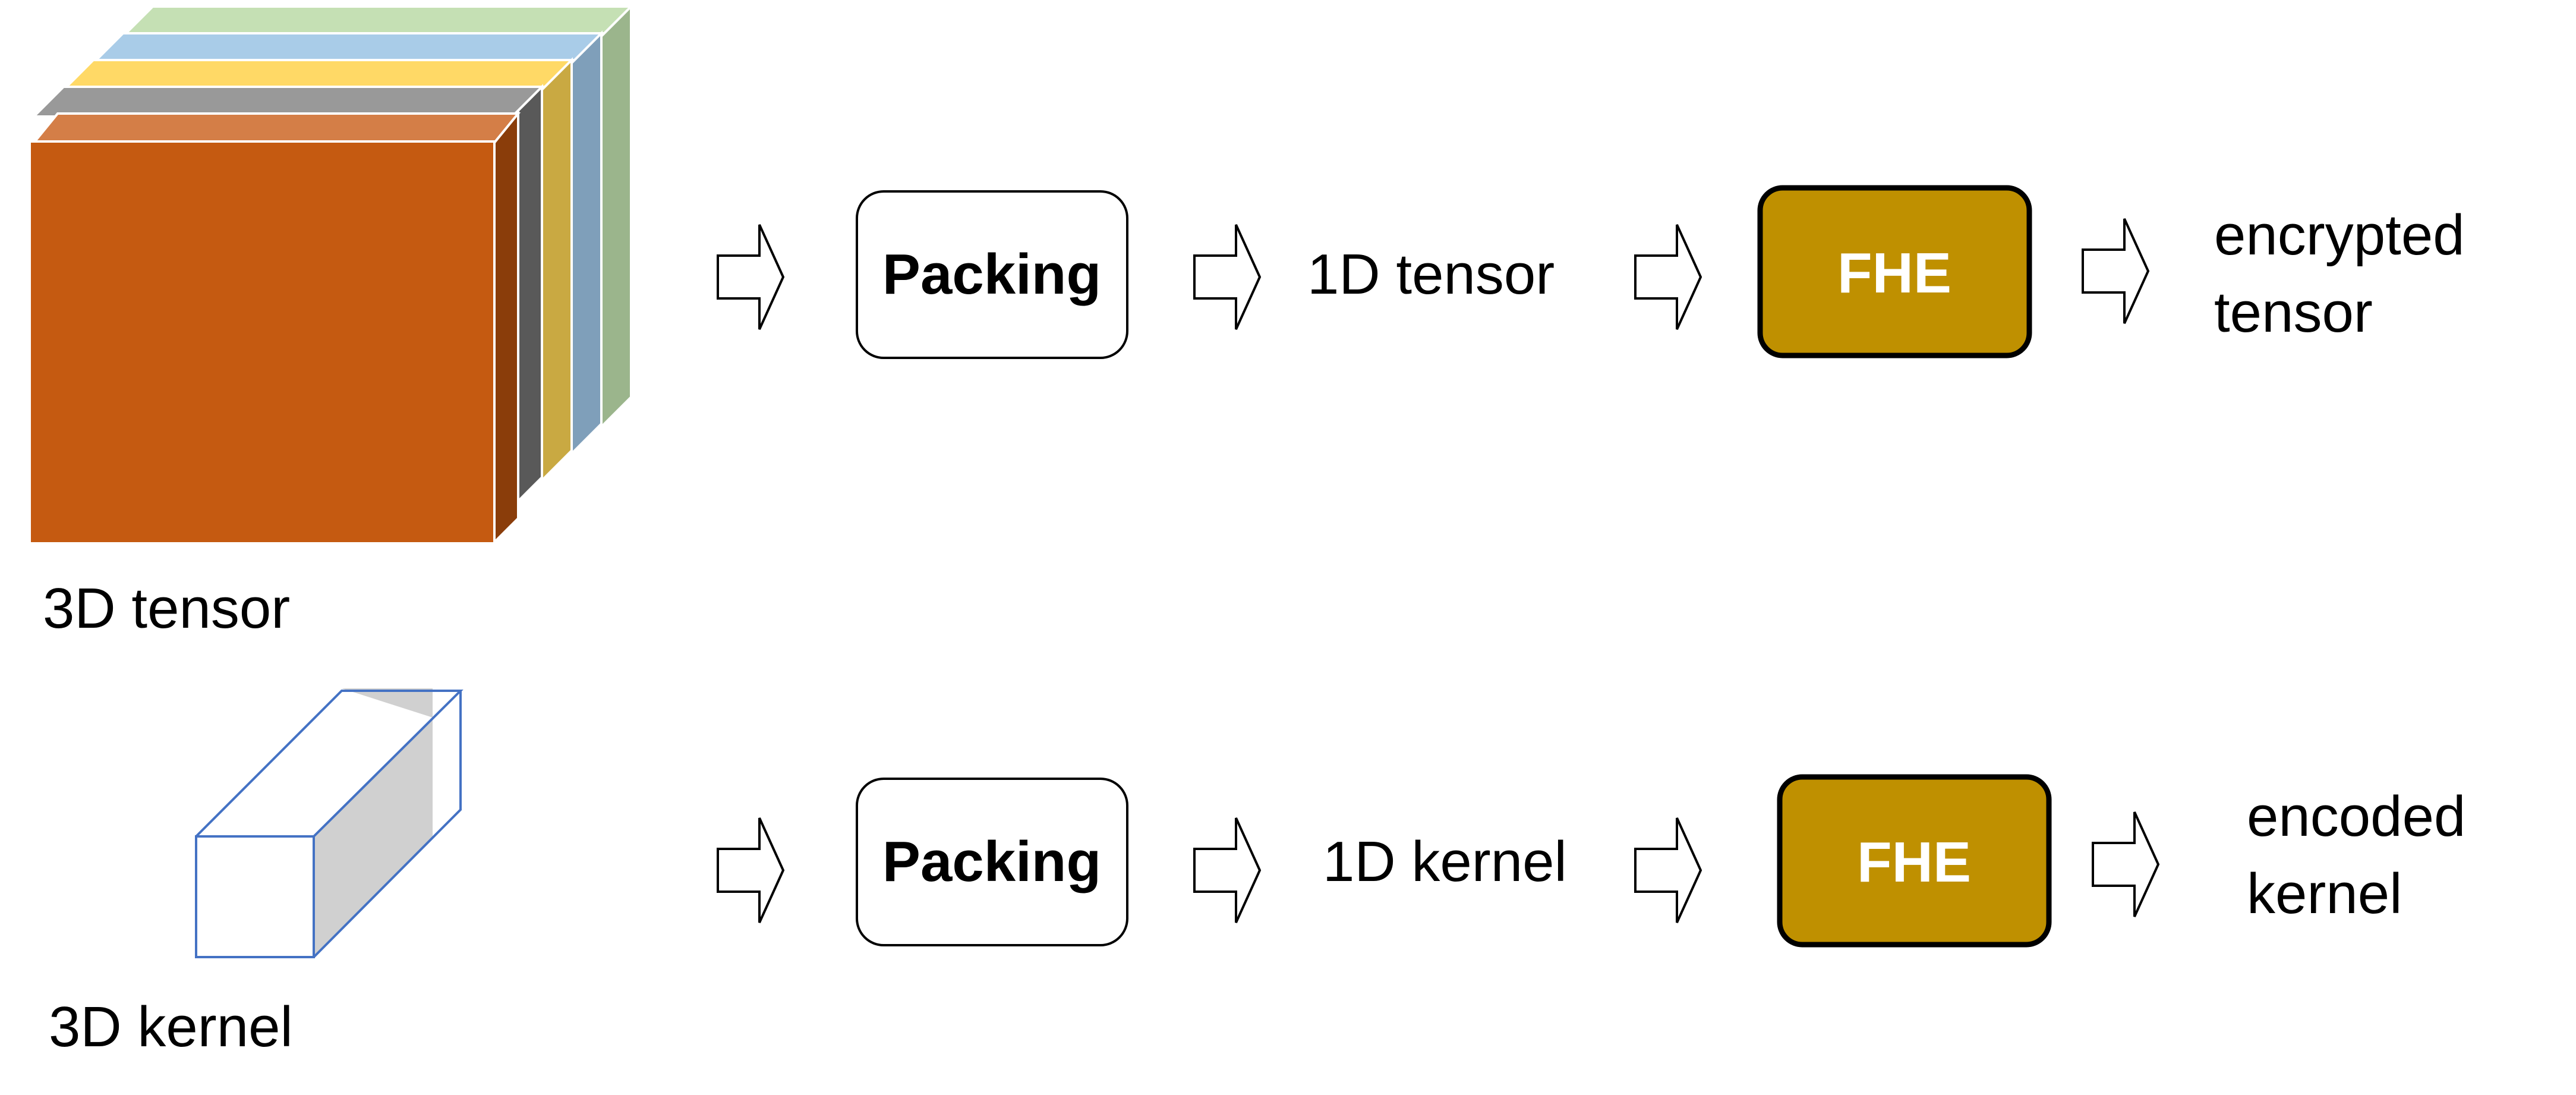 Image resolution: width=2576 pixels, height=1095 pixels. Describe the element at coordinates (1445, 861) in the screenshot. I see `1d-kernel-label: 1D kernel` at that location.